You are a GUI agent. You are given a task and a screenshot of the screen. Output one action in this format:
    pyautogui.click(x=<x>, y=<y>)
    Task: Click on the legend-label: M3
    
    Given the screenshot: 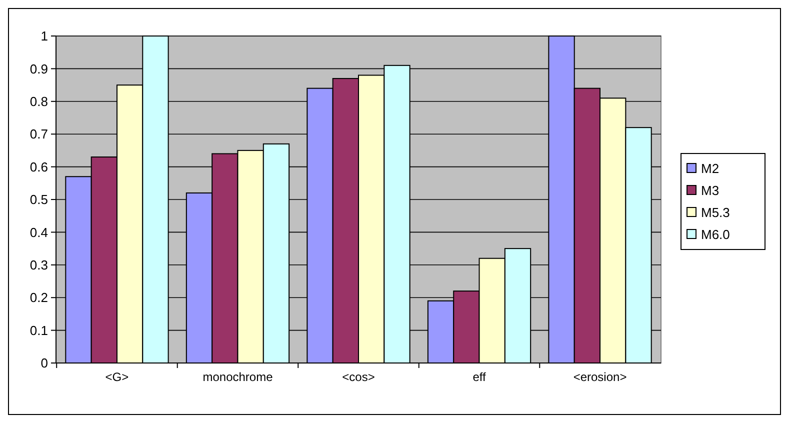 What is the action you would take?
    pyautogui.click(x=710, y=190)
    